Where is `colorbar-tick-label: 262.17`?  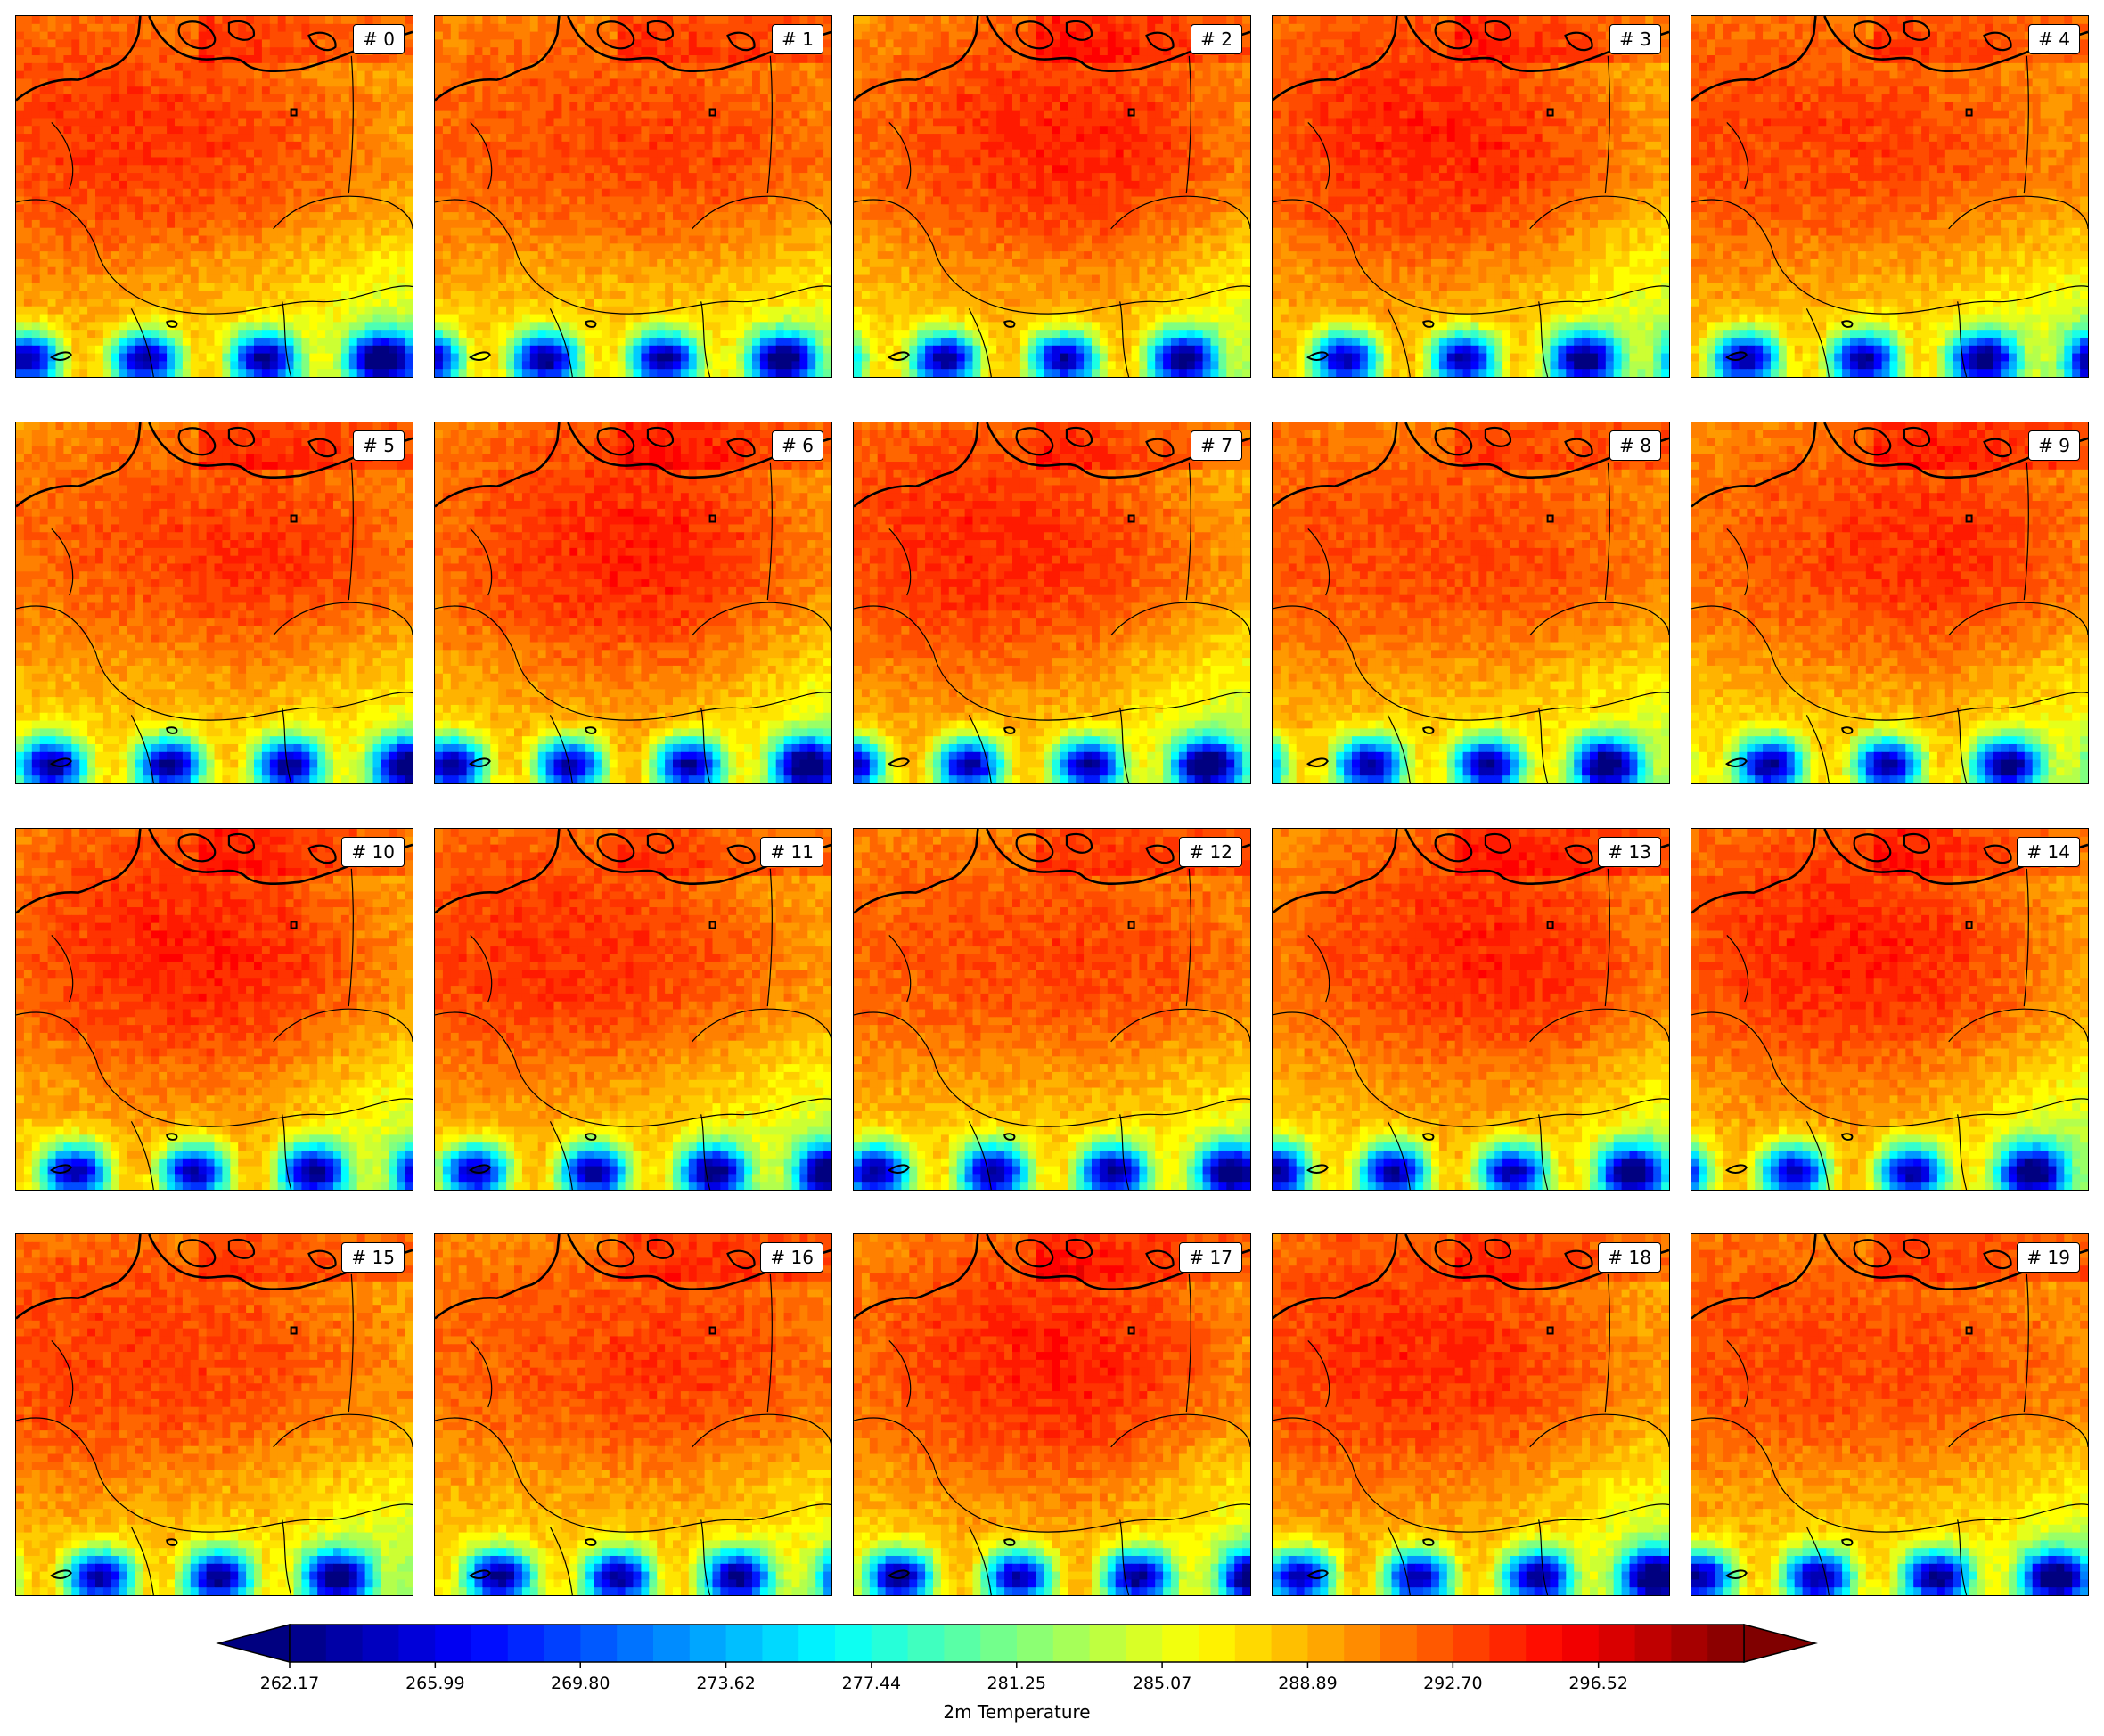
colorbar-tick-label: 262.17 is located at coordinates (289, 1684).